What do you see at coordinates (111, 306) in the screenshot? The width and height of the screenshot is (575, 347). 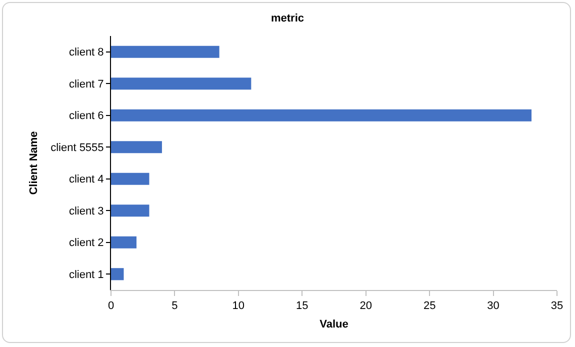 I see `x-tick-label: 0` at bounding box center [111, 306].